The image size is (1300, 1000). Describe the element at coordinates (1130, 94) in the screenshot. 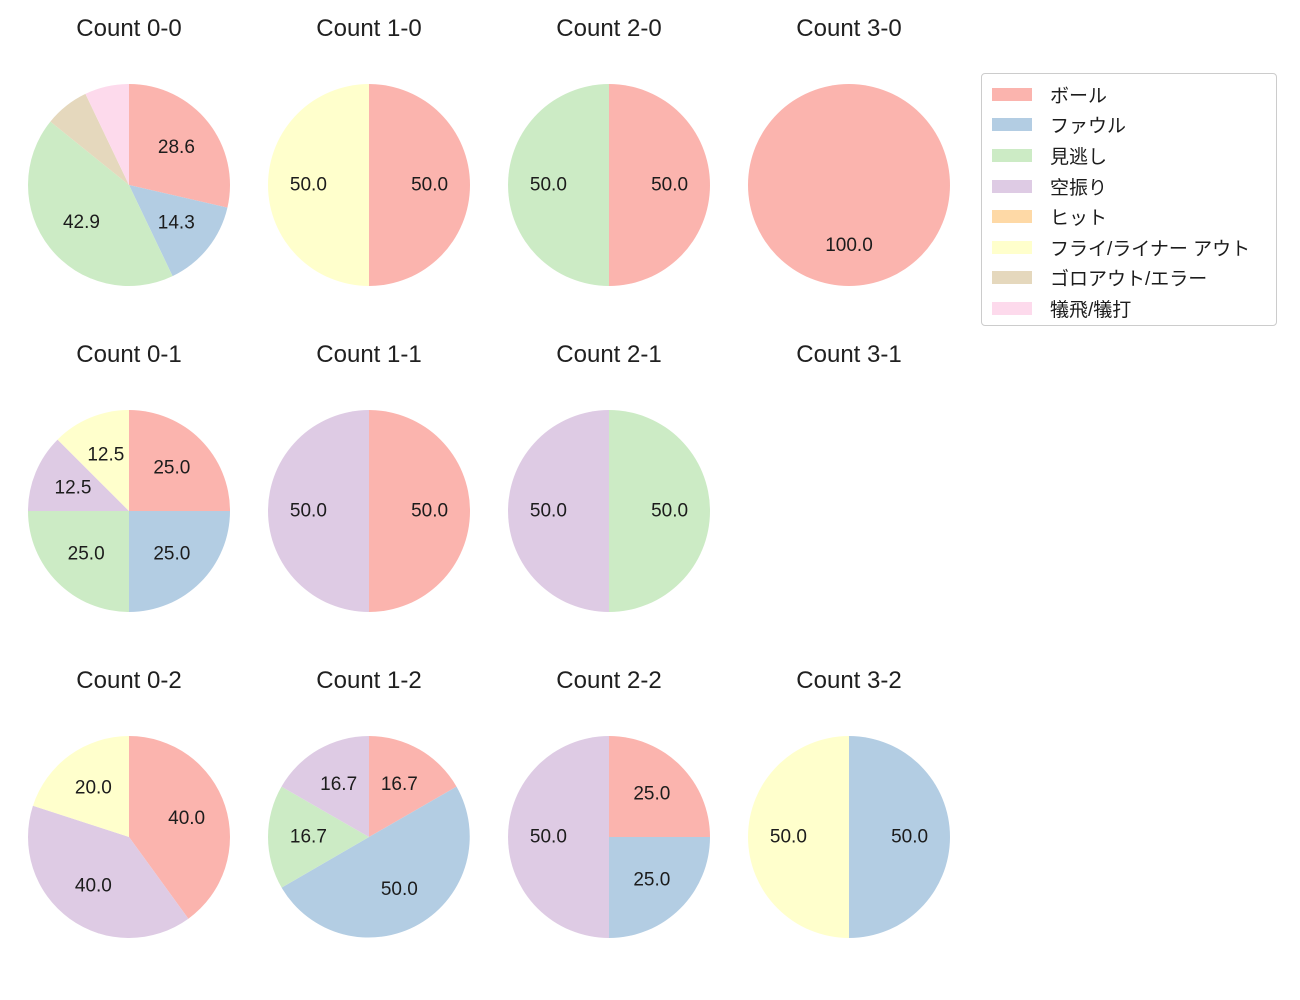

I see `legend-item-ball: ボール` at that location.